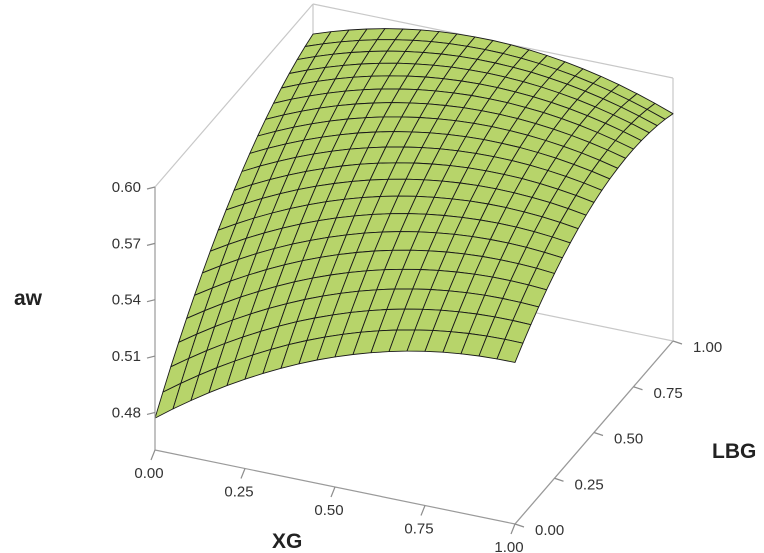  I want to click on z-tick-label: 0.51, so click(126, 356).